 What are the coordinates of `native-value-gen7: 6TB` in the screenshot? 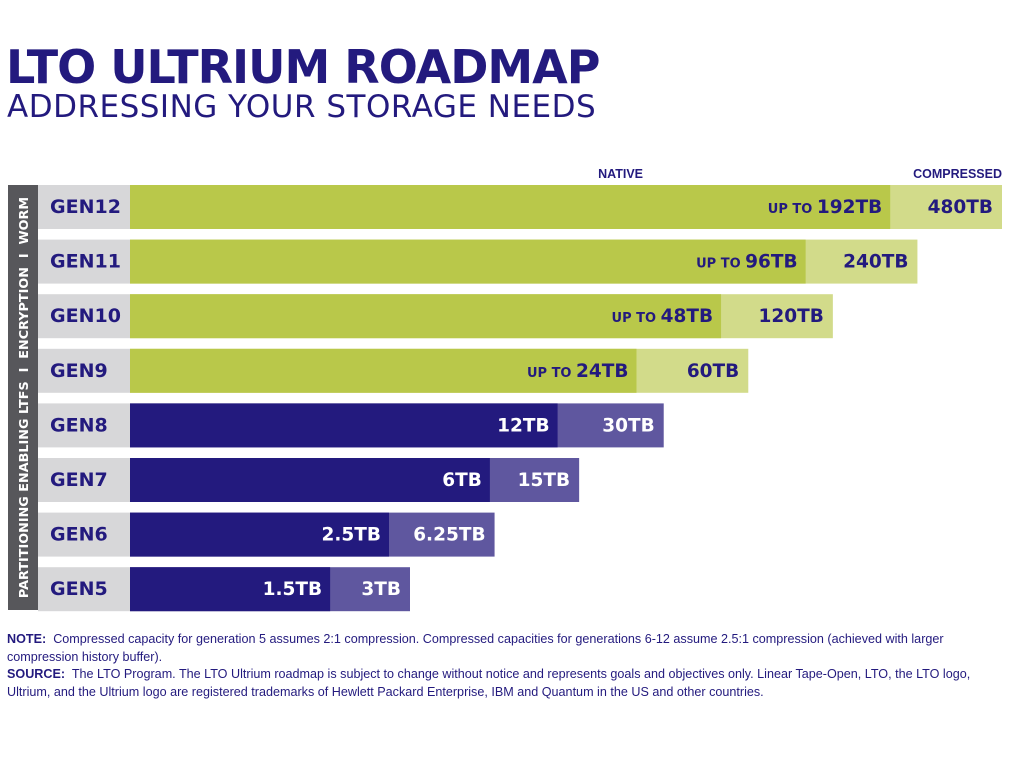 It's located at (462, 480).